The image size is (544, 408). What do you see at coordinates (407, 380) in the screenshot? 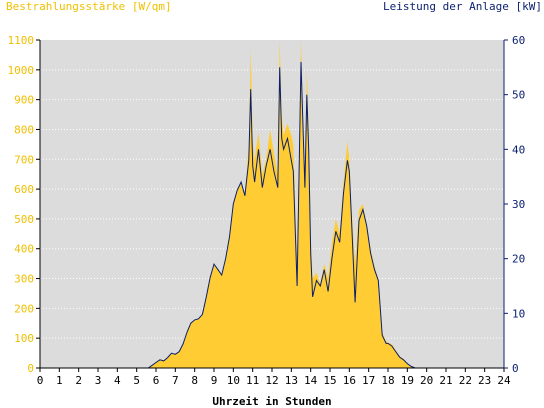
I see `x-tick-label: 19` at bounding box center [407, 380].